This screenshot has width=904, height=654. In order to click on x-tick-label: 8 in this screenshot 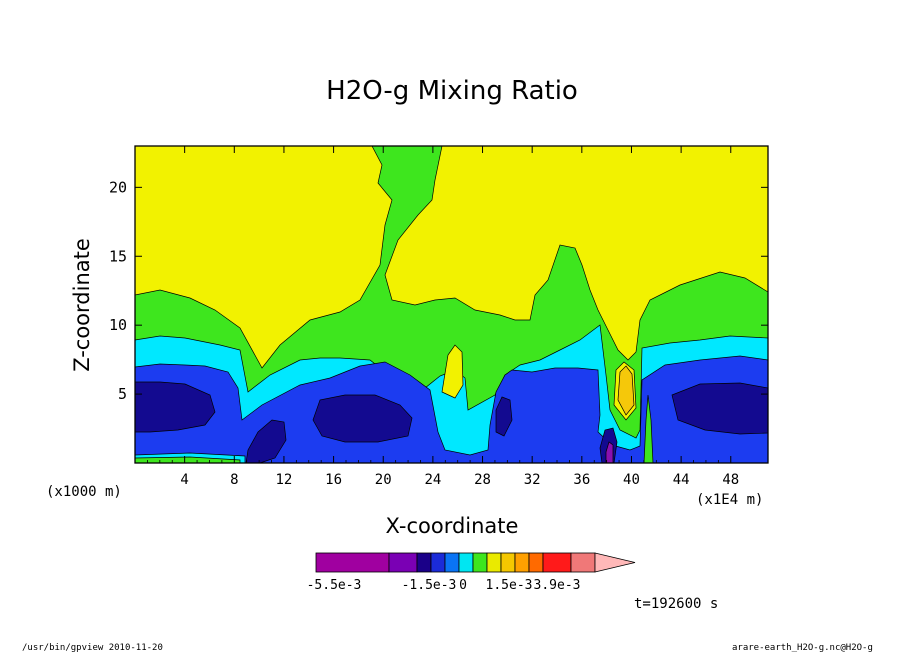, I will do `click(234, 480)`.